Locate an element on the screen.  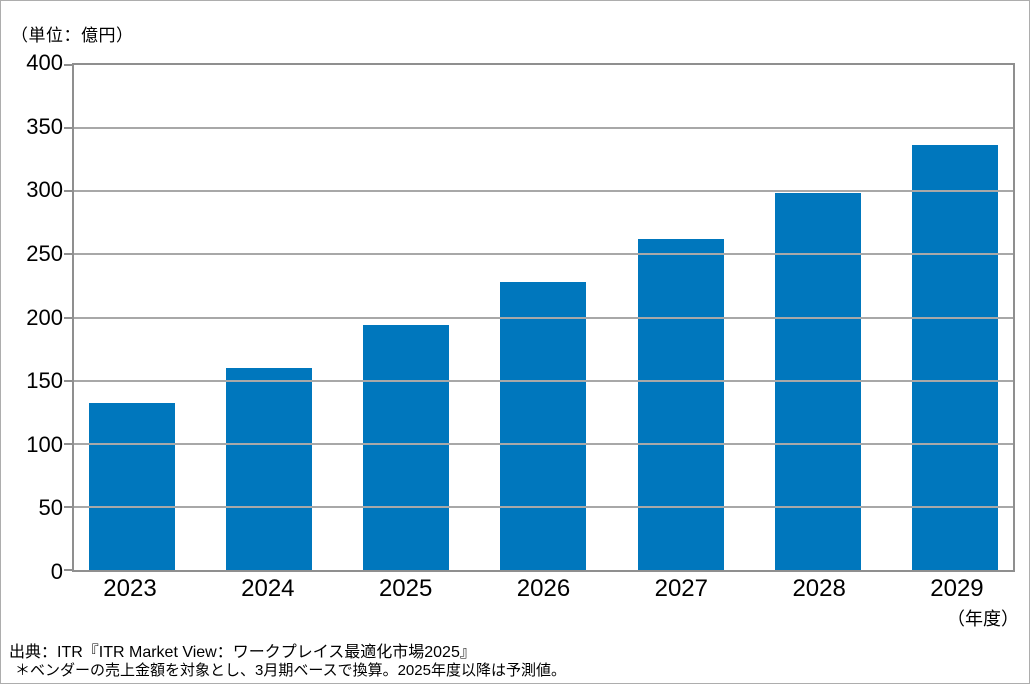
x-tick-label-2023: 2023 is located at coordinates (130, 588).